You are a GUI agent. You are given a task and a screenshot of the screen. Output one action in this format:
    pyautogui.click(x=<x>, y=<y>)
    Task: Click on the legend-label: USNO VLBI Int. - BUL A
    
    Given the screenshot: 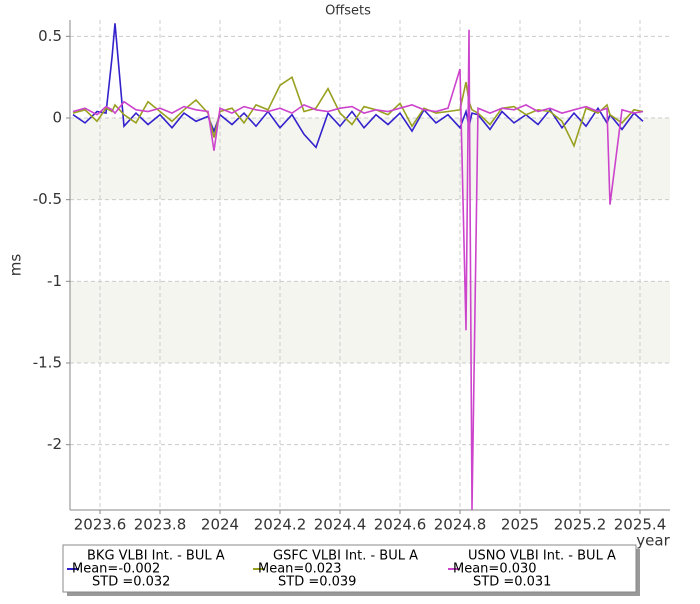 What is the action you would take?
    pyautogui.click(x=542, y=556)
    